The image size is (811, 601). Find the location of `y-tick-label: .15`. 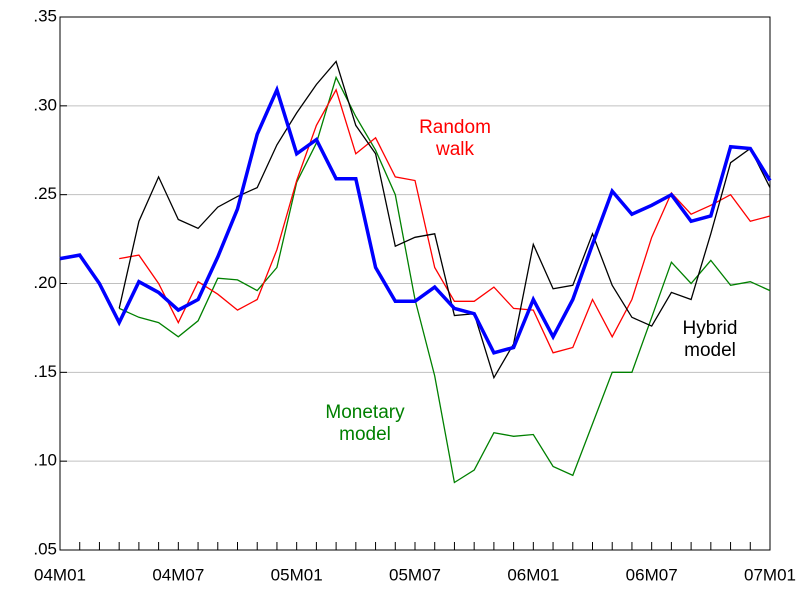

y-tick-label: .15 is located at coordinates (45, 371).